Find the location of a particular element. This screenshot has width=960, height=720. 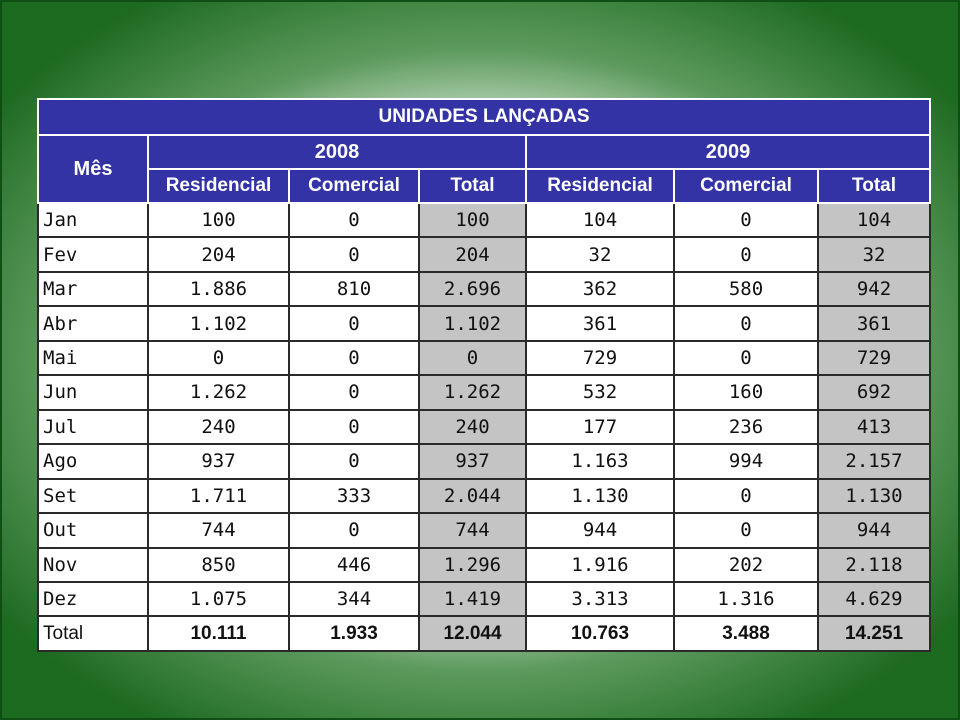

total-cell: 1.102 is located at coordinates (472, 323).